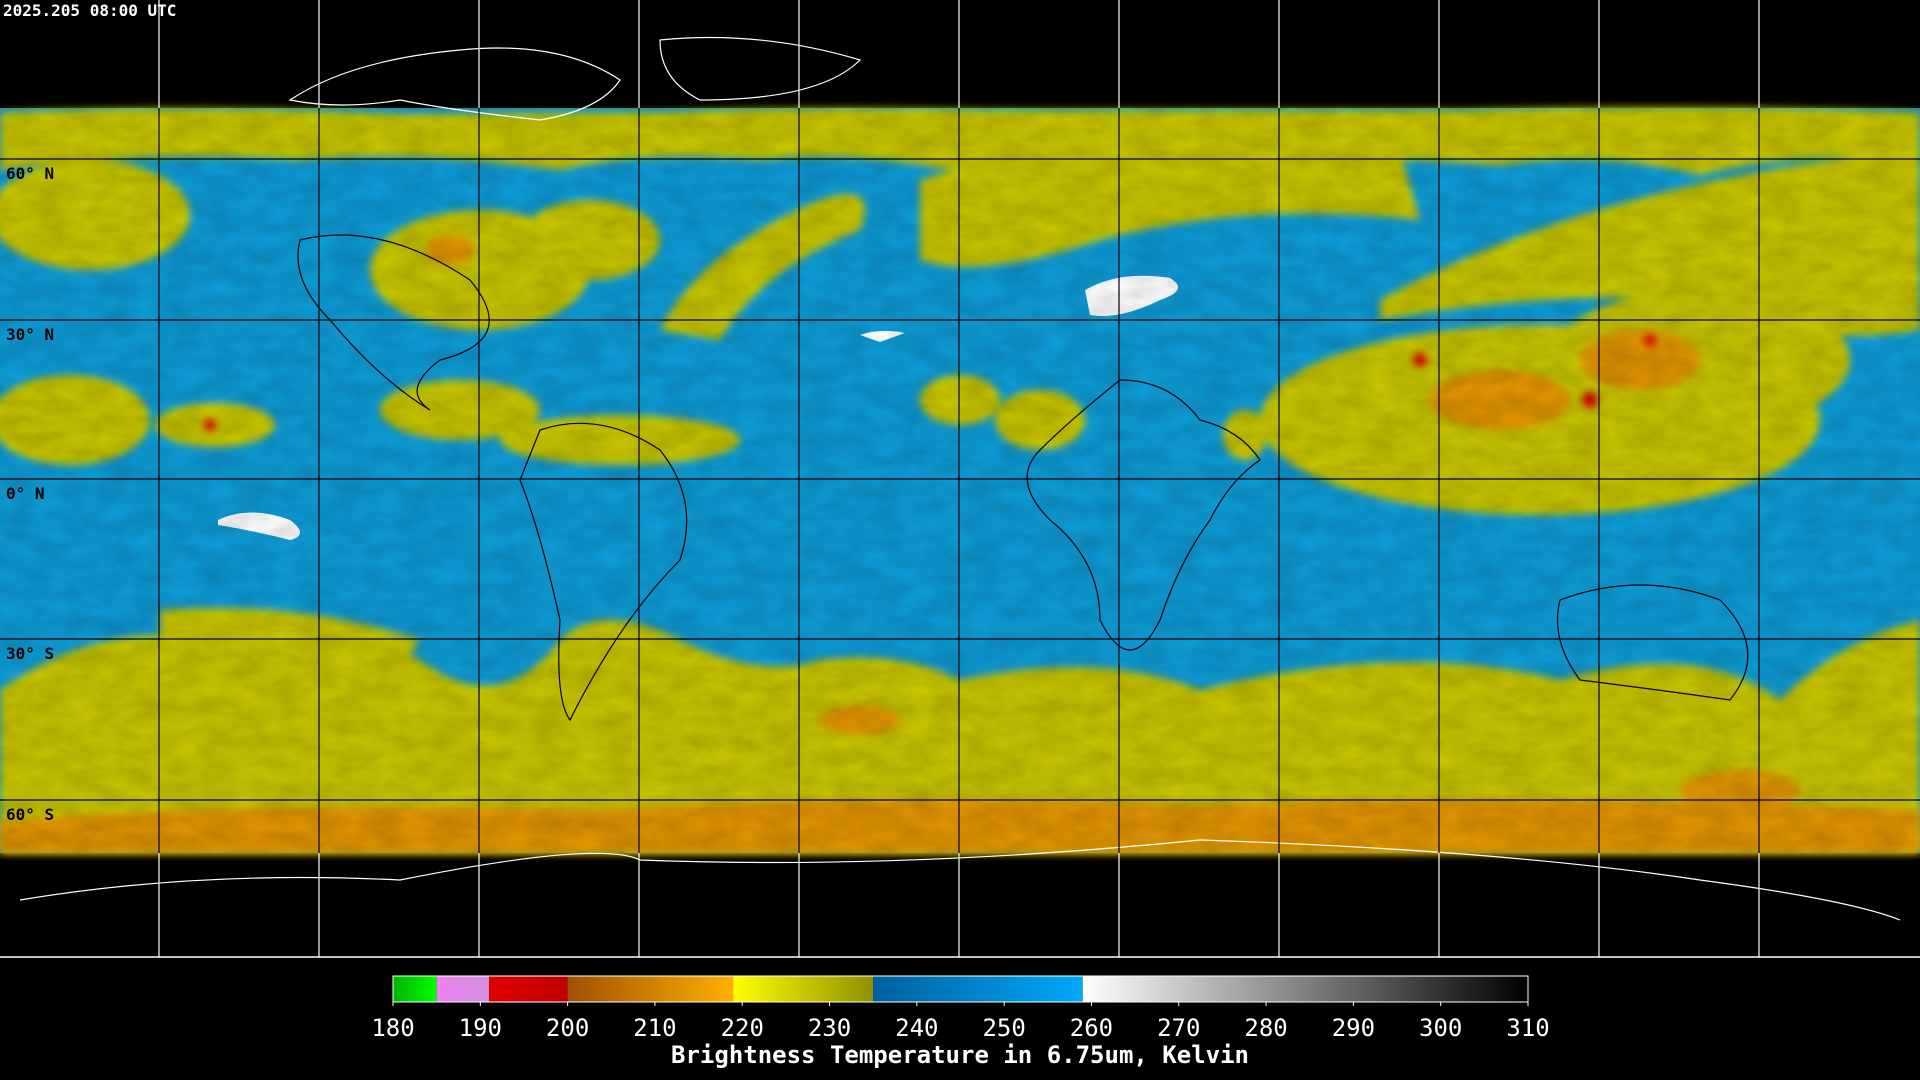 The image size is (1920, 1080). What do you see at coordinates (30, 173) in the screenshot?
I see `latitude-label: 60° N` at bounding box center [30, 173].